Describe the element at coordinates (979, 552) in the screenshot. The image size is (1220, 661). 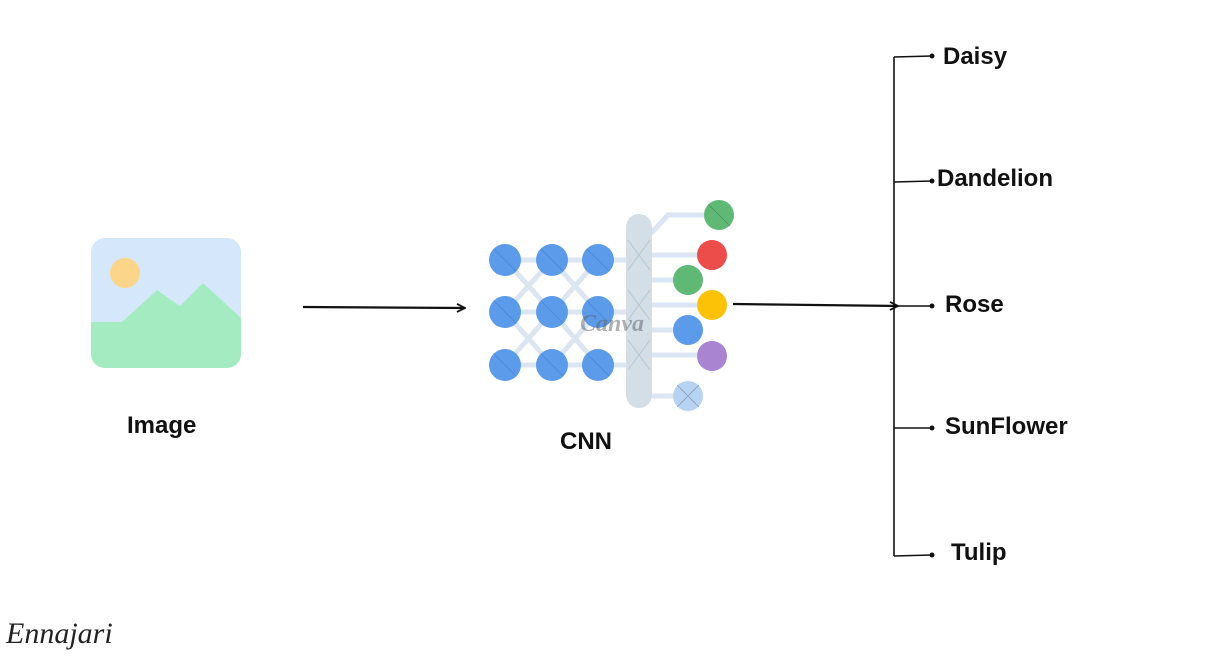
I see `class-label-tulip: Tulip` at that location.